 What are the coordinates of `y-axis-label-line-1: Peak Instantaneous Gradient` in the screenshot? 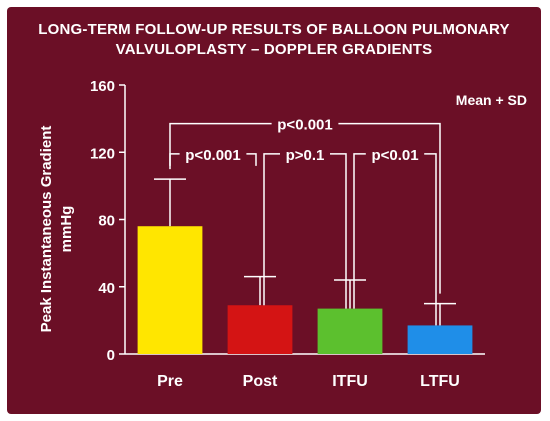 It's located at (46, 229).